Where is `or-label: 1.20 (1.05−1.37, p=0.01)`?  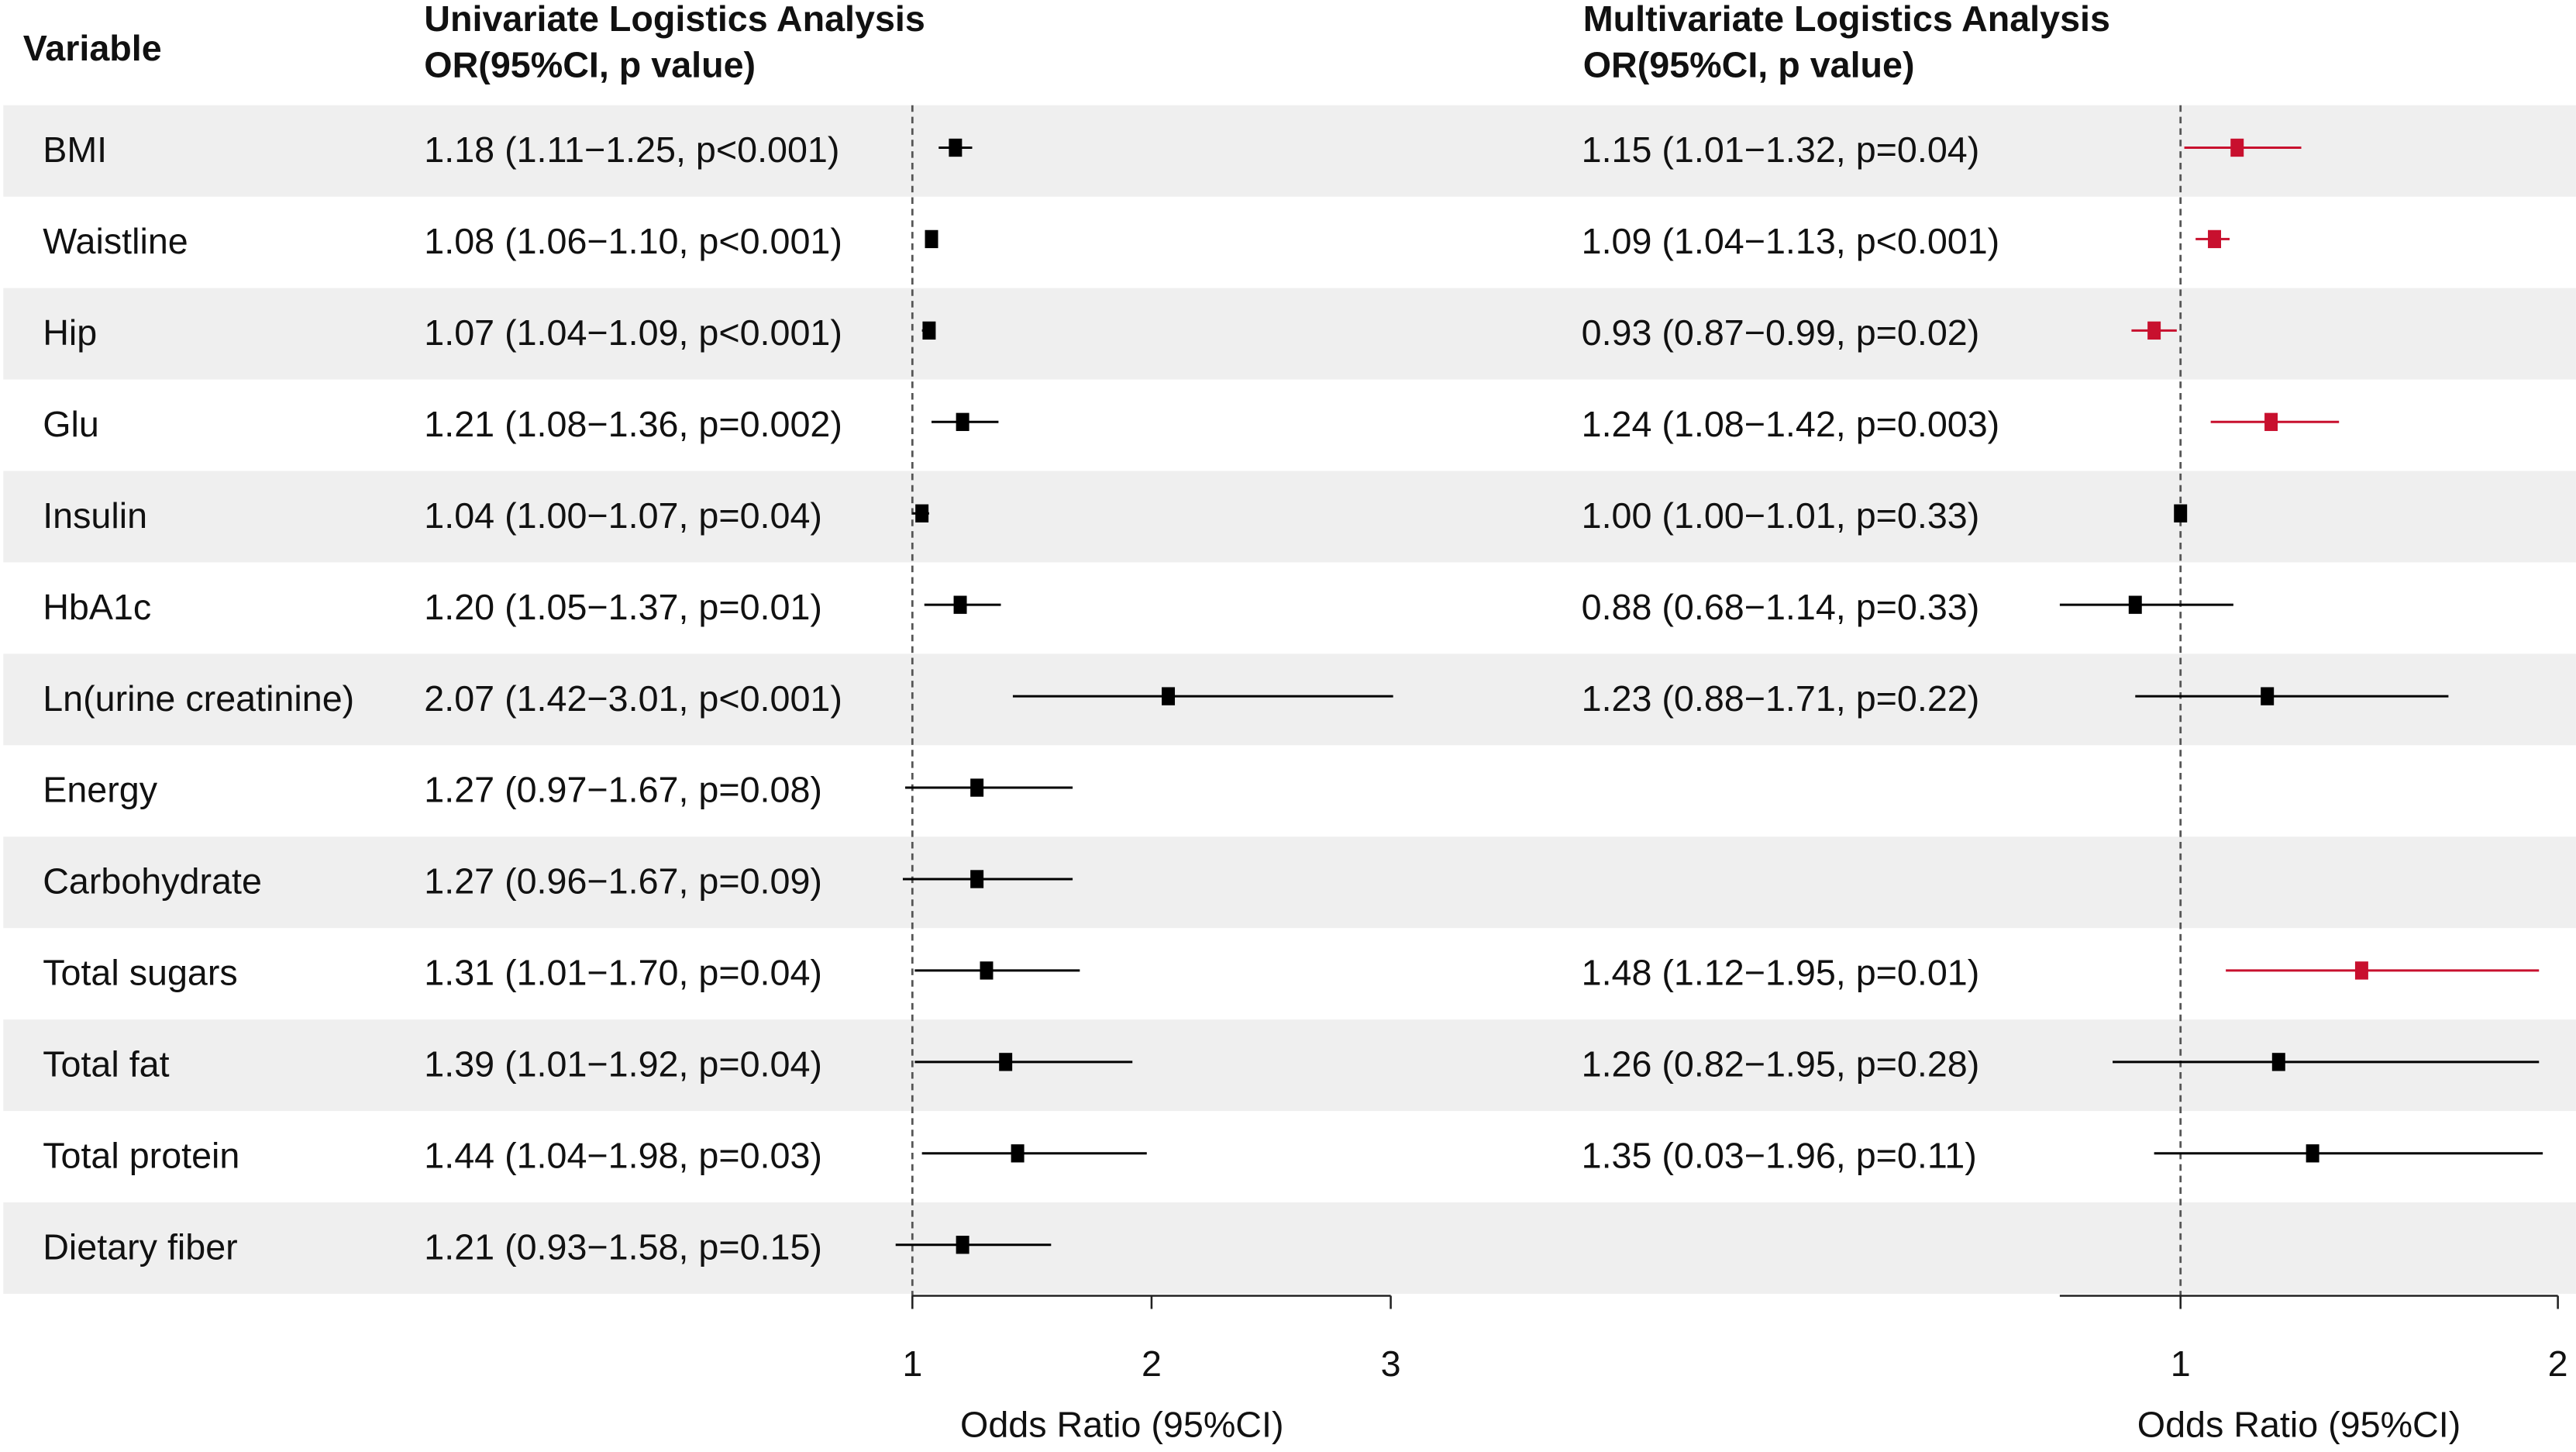
or-label: 1.20 (1.05−1.37, p=0.01) is located at coordinates (623, 607).